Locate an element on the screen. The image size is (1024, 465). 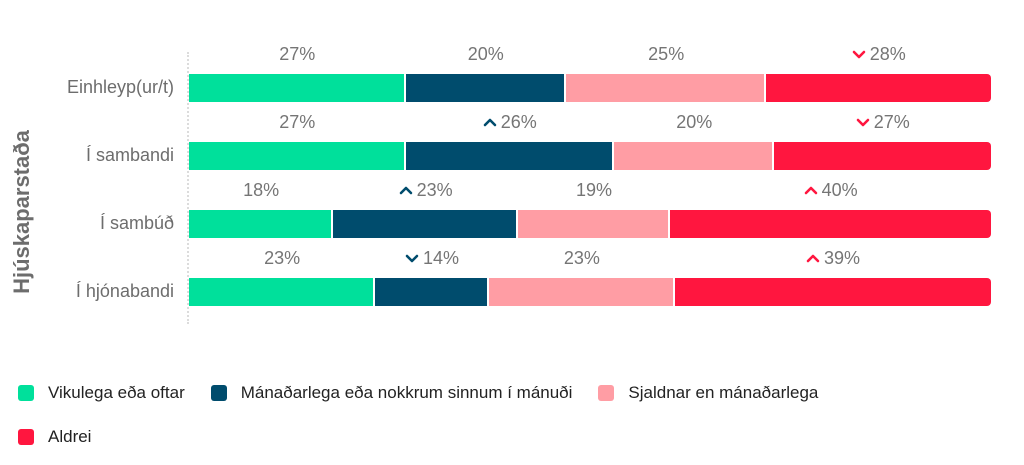
category-label: Í sambandi is located at coordinates (129, 155).